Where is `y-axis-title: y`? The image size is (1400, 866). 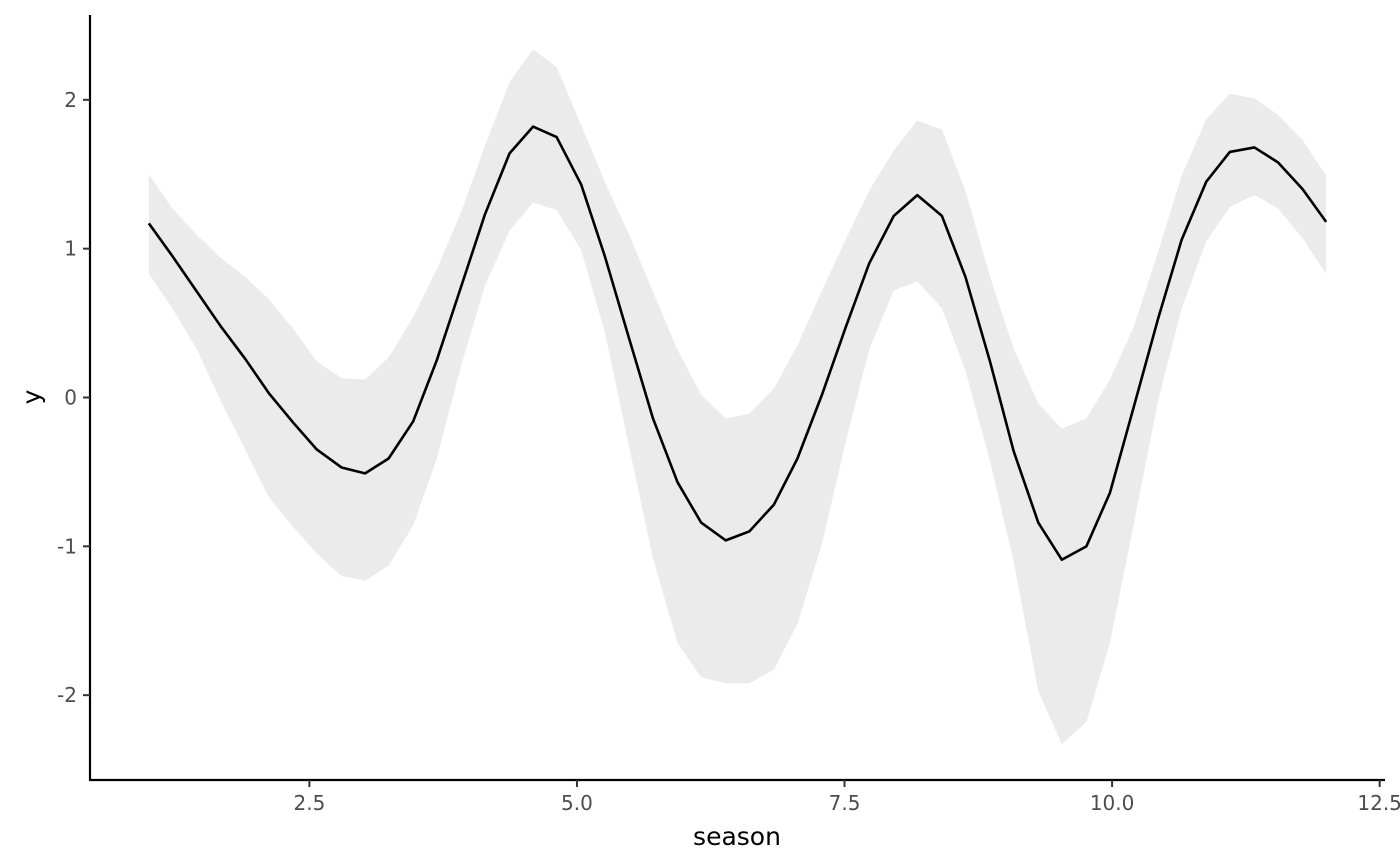 y-axis-title: y is located at coordinates (31, 396).